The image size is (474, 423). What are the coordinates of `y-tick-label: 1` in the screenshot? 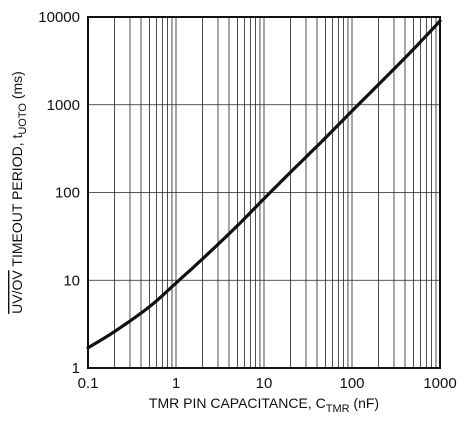 It's located at (76, 368).